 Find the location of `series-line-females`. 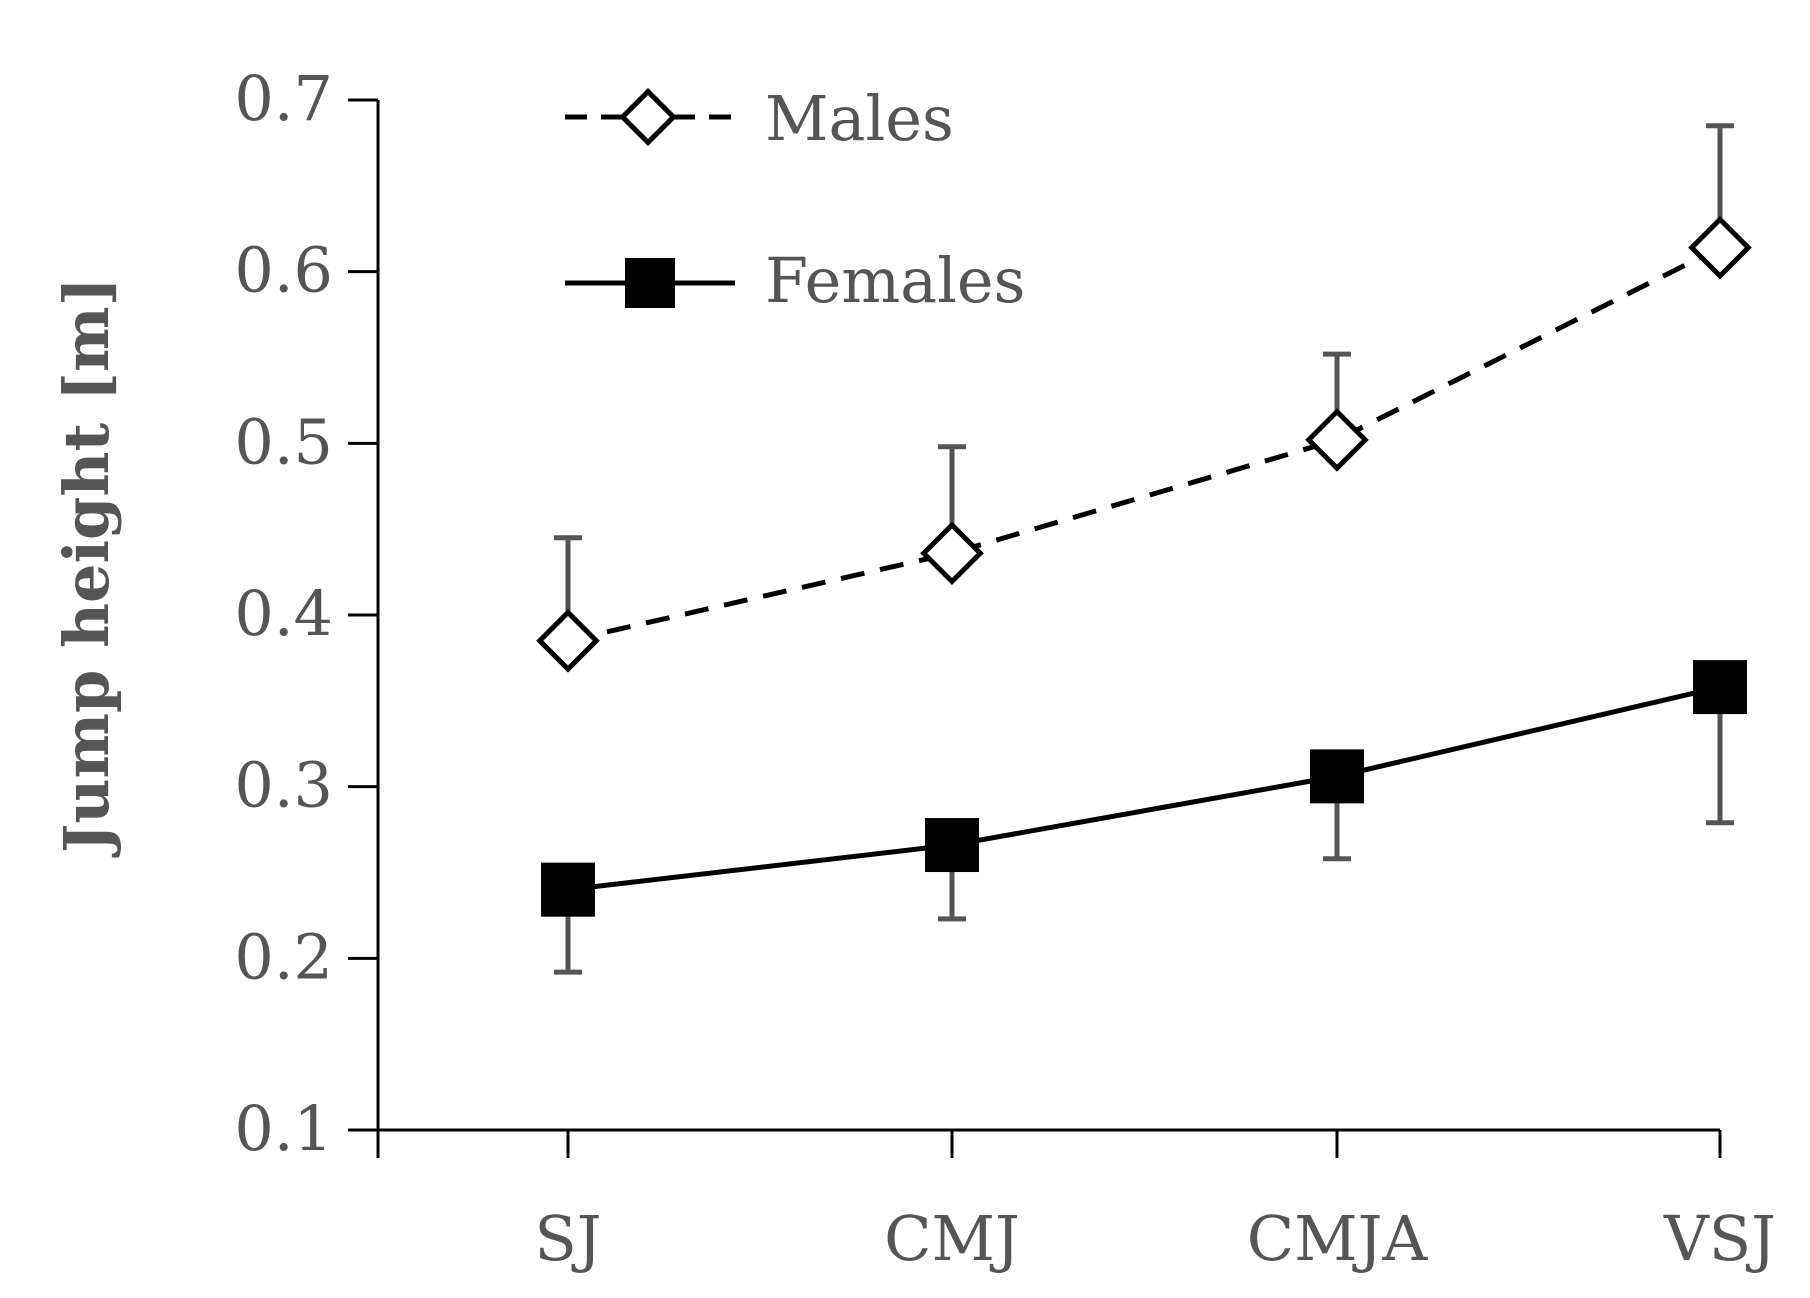

series-line-females is located at coordinates (1144, 788).